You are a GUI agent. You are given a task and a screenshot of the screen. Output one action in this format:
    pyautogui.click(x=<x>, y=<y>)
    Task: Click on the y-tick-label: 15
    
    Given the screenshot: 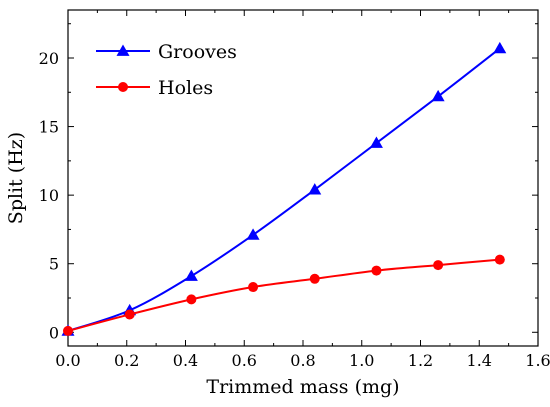 What is the action you would take?
    pyautogui.click(x=49, y=127)
    